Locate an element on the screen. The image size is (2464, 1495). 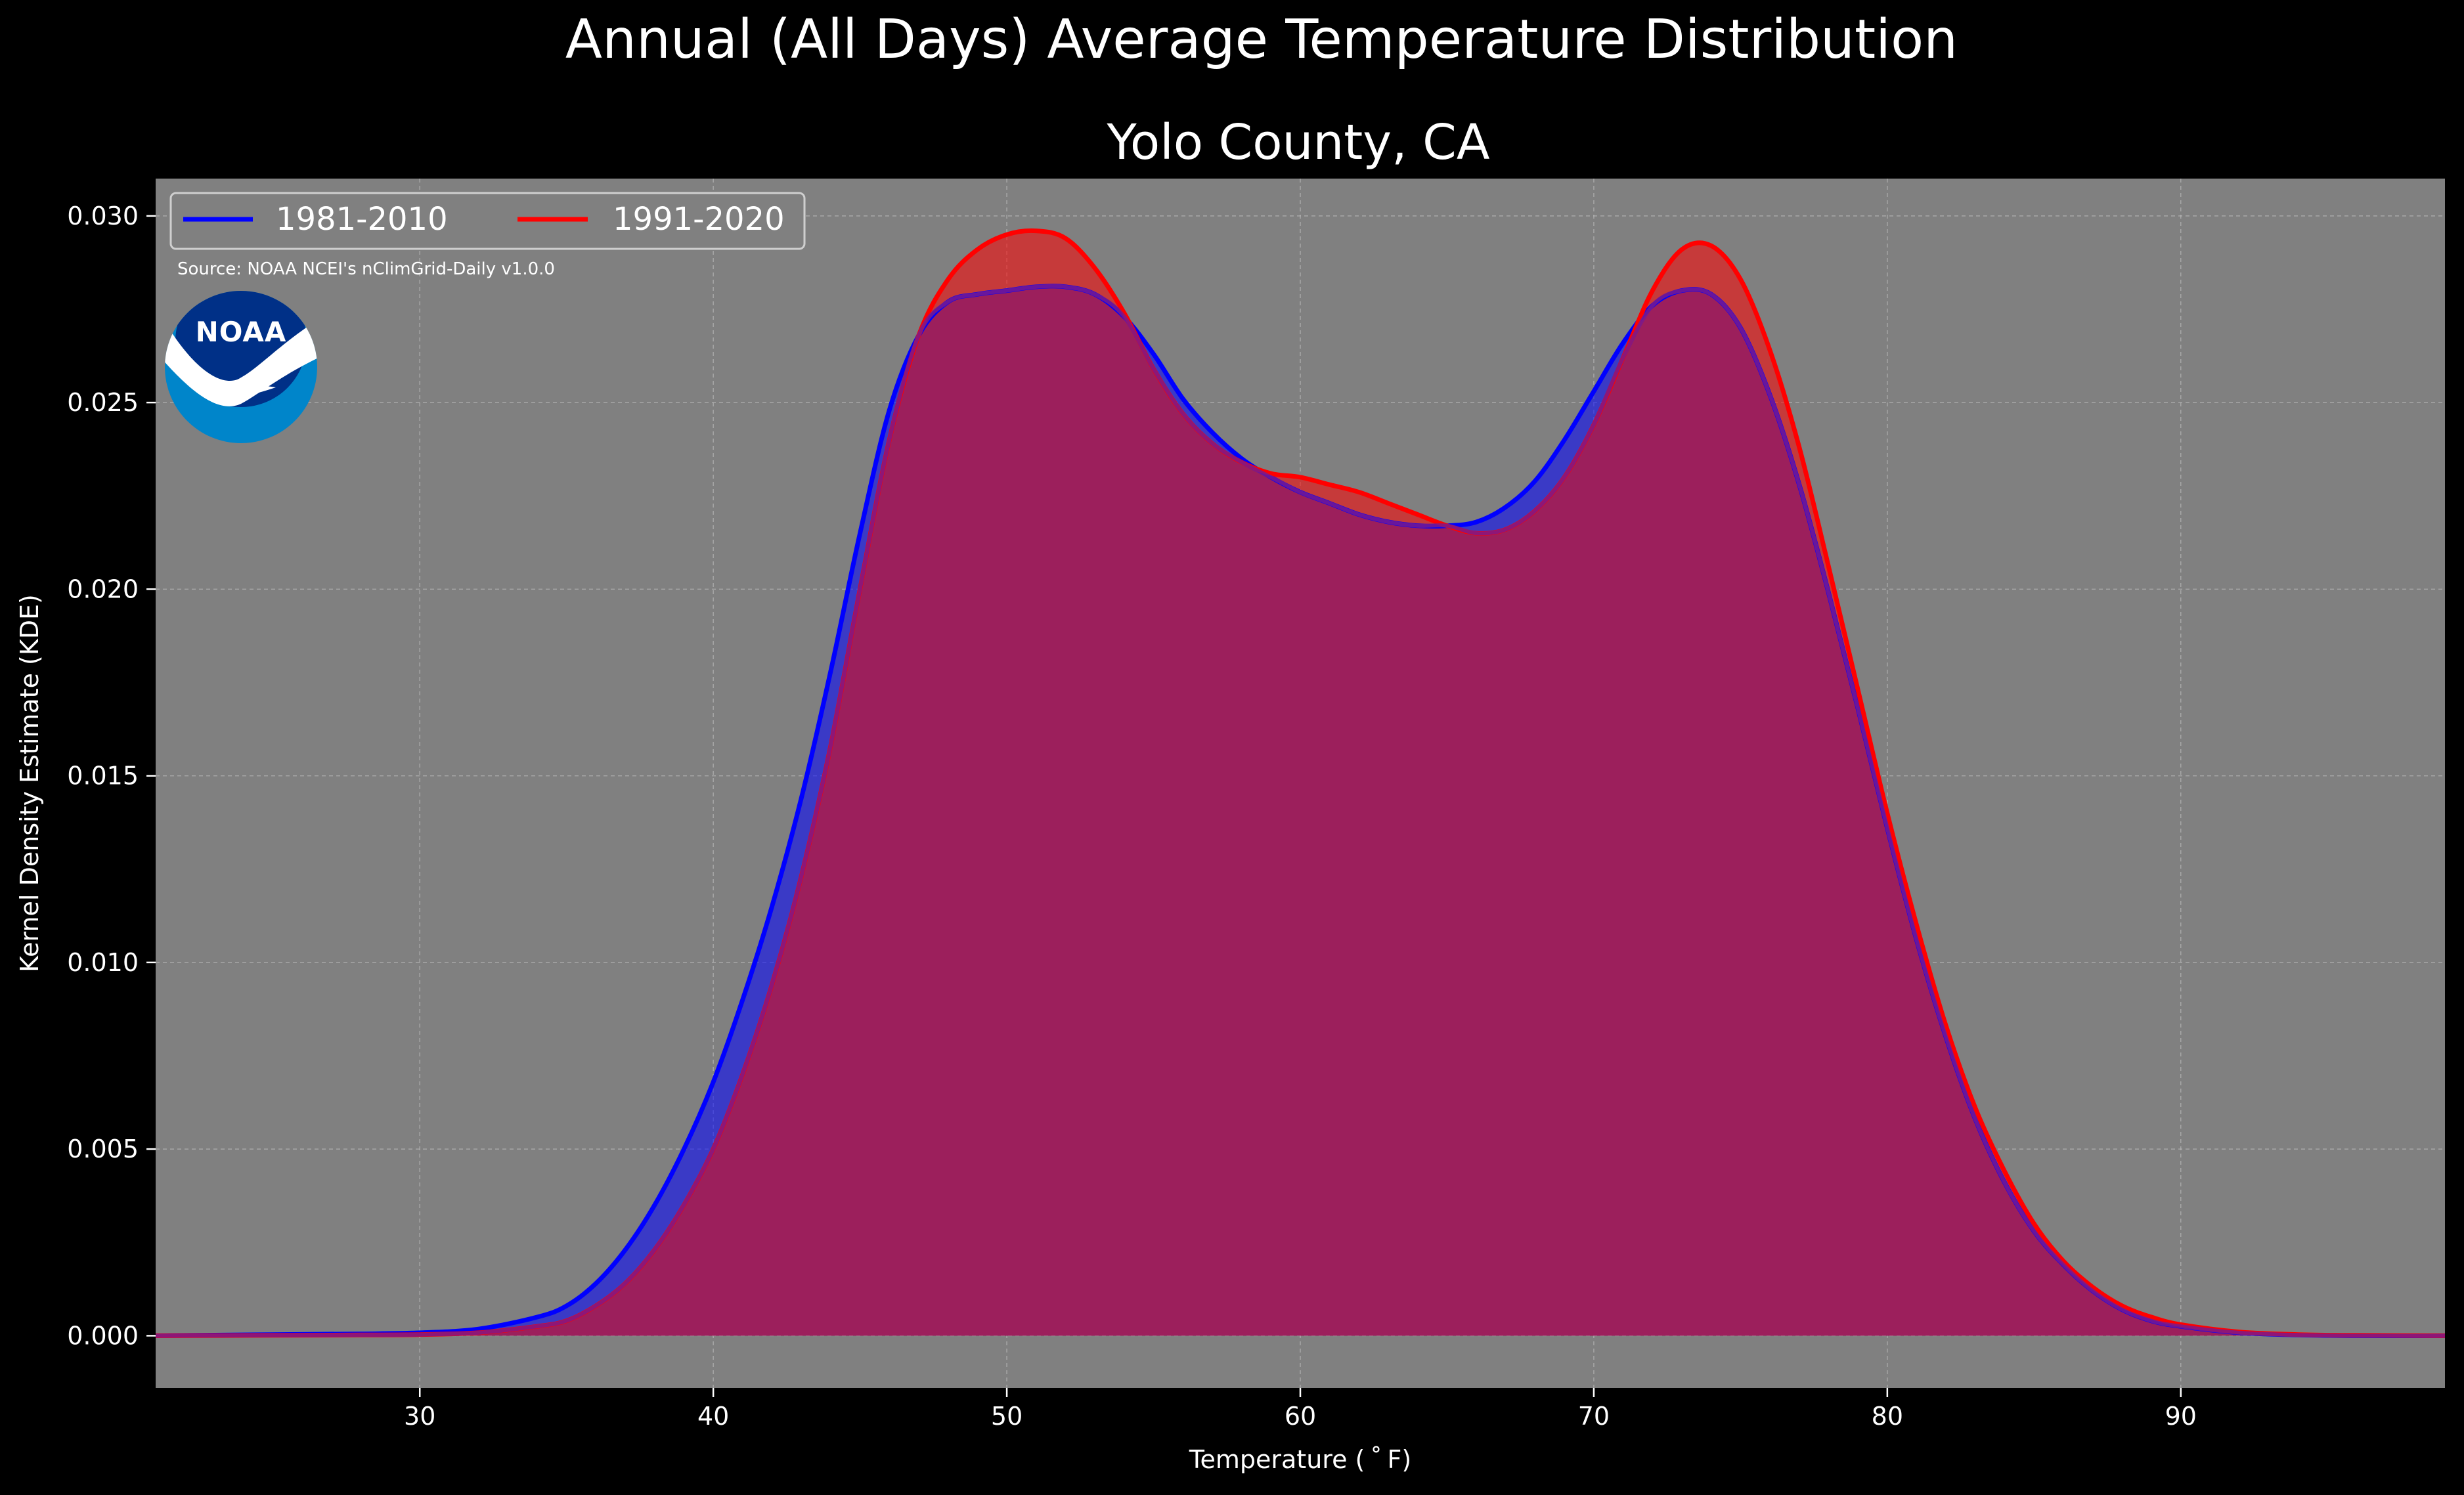
legend: 1981-2010 1991-2020 is located at coordinates (488, 221).